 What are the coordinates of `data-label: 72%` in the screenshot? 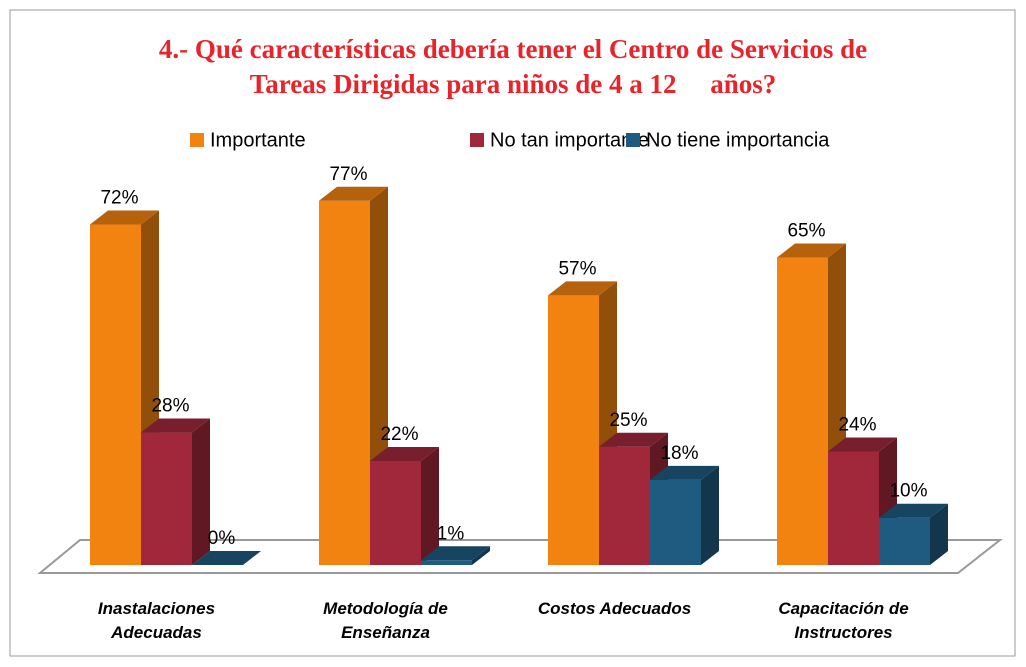 It's located at (119, 197).